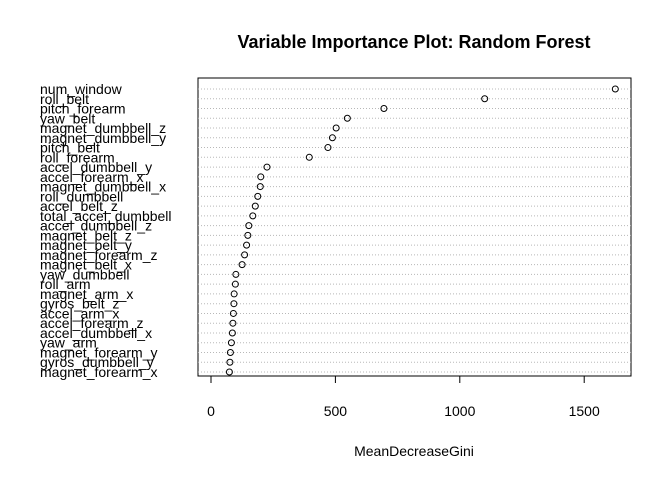 The width and height of the screenshot is (672, 480). I want to click on variable-label: magnet_dumbbell_x, so click(103, 187).